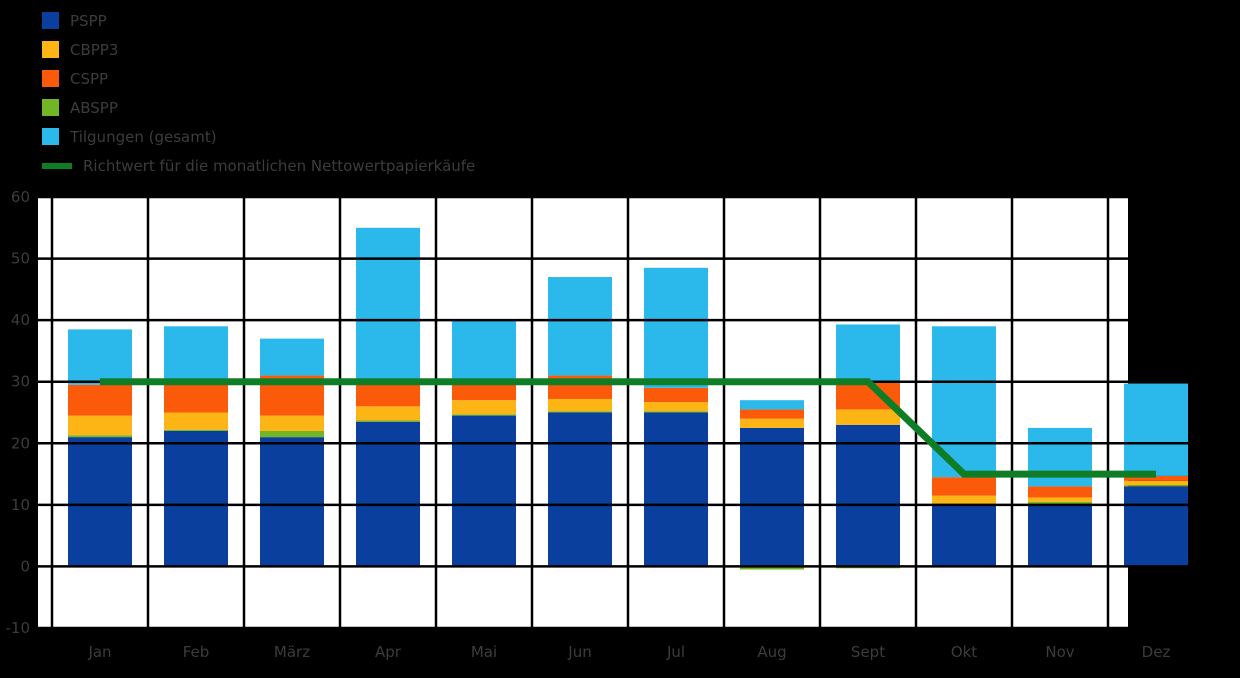  I want to click on y-tick-label-30: 30, so click(20, 382).